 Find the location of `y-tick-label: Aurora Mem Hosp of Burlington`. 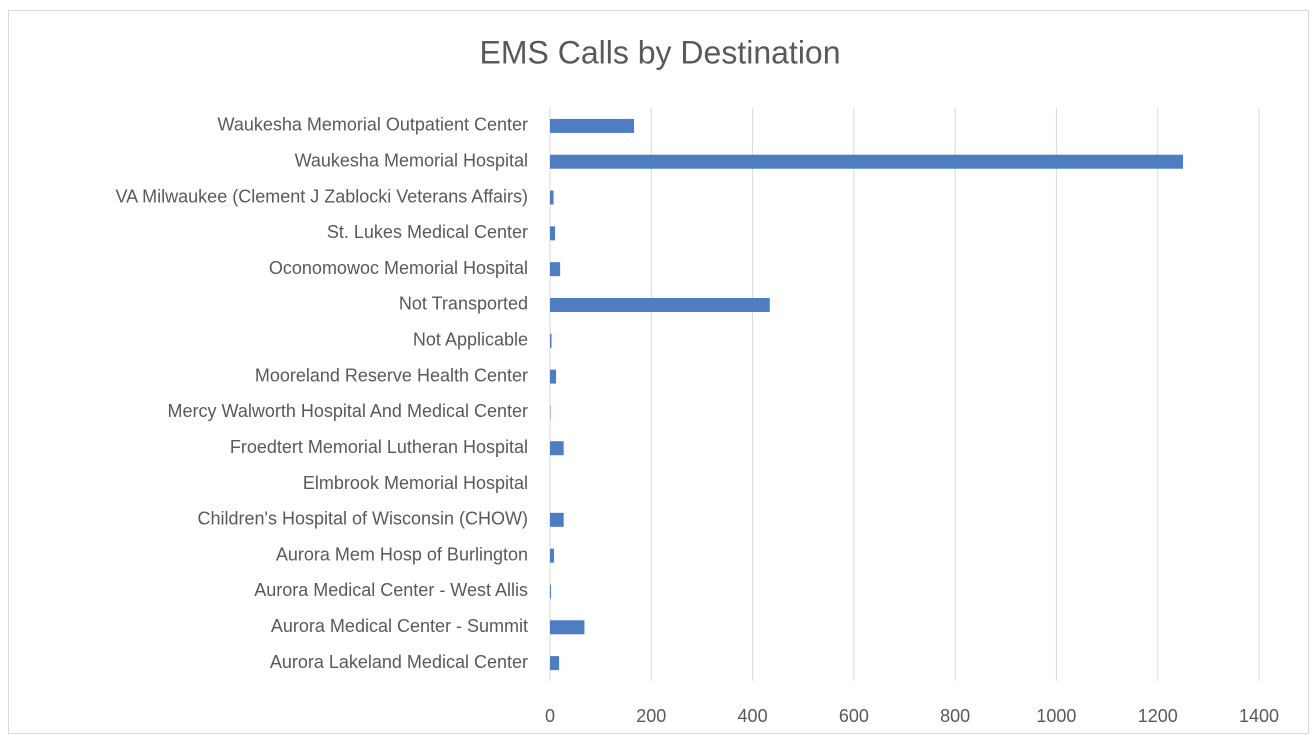

y-tick-label: Aurora Mem Hosp of Burlington is located at coordinates (402, 554).